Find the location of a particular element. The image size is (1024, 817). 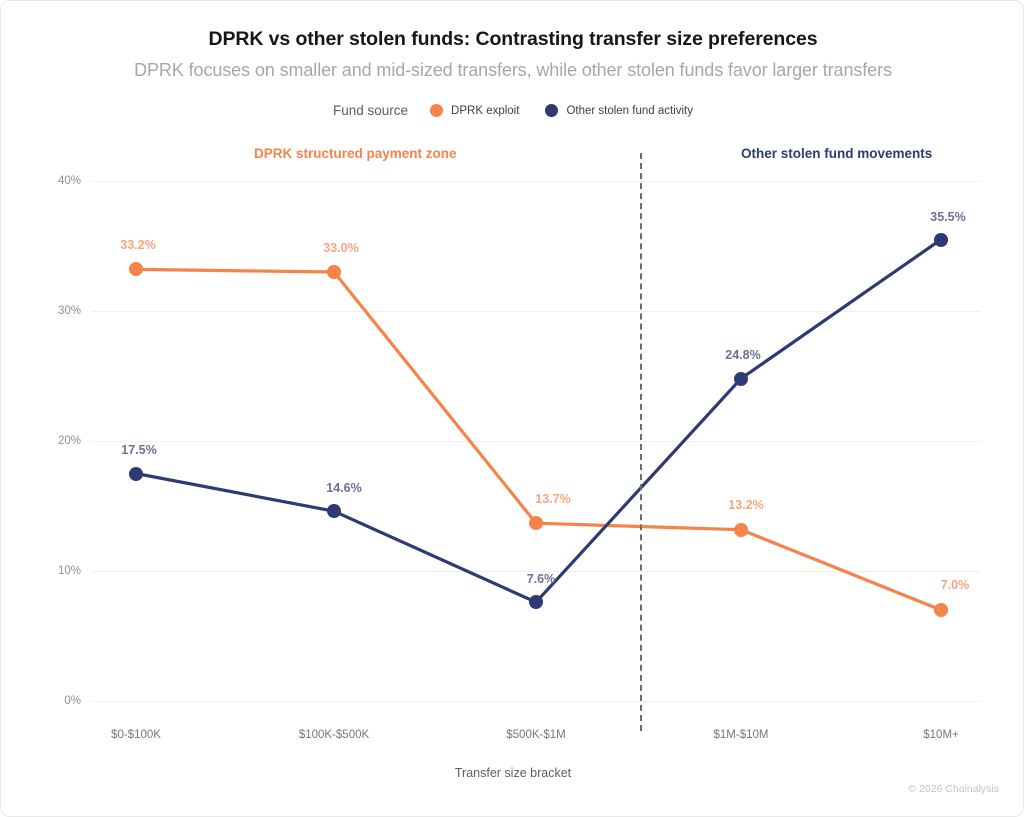

legend-item-label: Other stolen fund activity is located at coordinates (629, 110).